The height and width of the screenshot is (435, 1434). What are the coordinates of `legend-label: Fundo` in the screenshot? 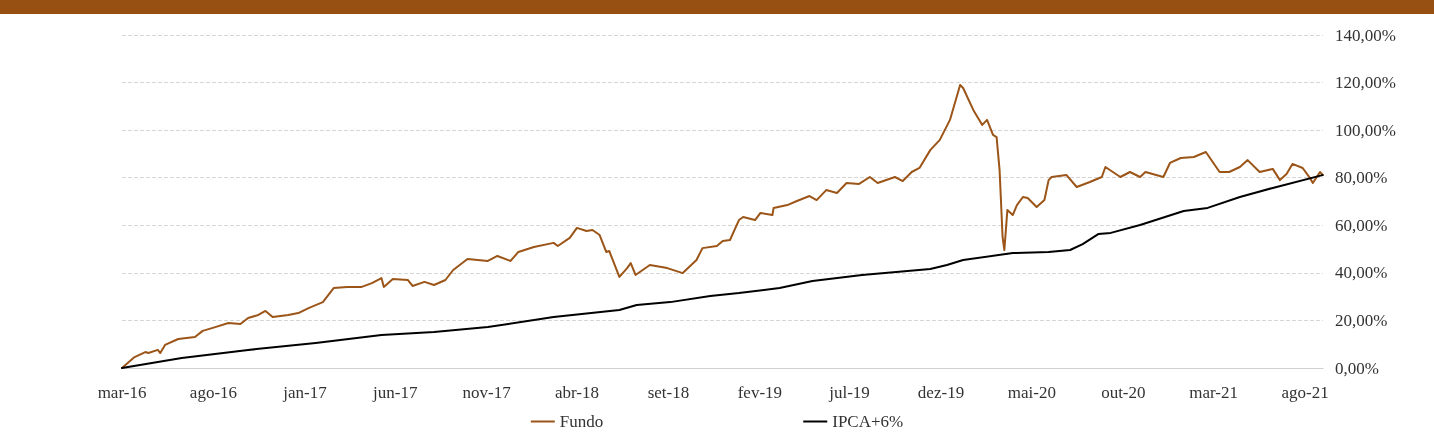 It's located at (581, 421).